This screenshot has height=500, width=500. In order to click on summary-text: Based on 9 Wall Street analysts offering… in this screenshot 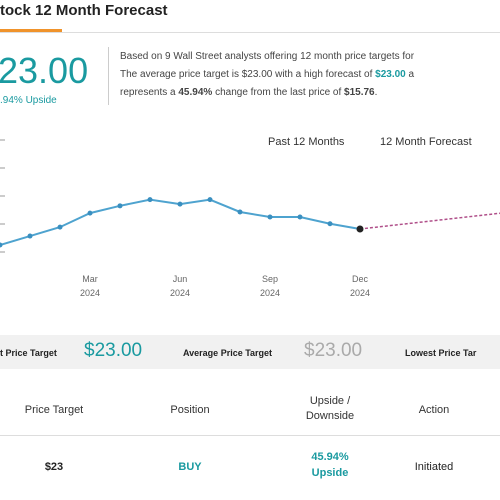, I will do `click(267, 56)`.